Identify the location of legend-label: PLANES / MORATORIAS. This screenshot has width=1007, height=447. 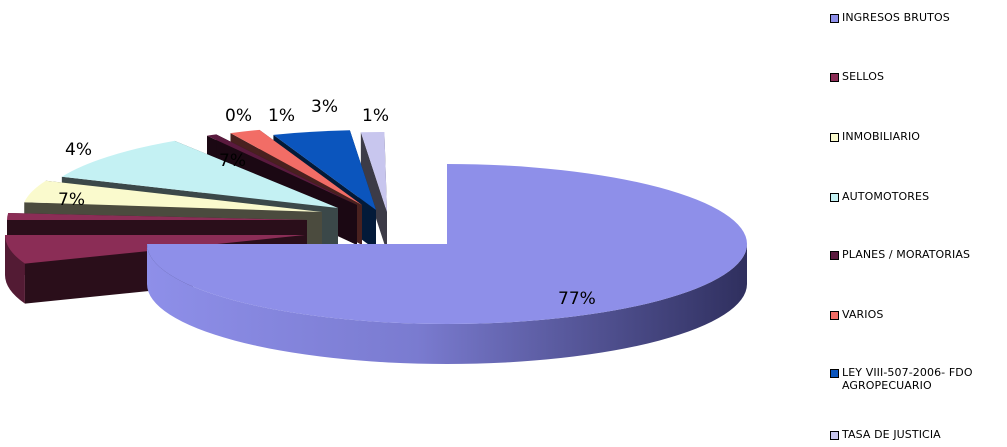
(906, 254).